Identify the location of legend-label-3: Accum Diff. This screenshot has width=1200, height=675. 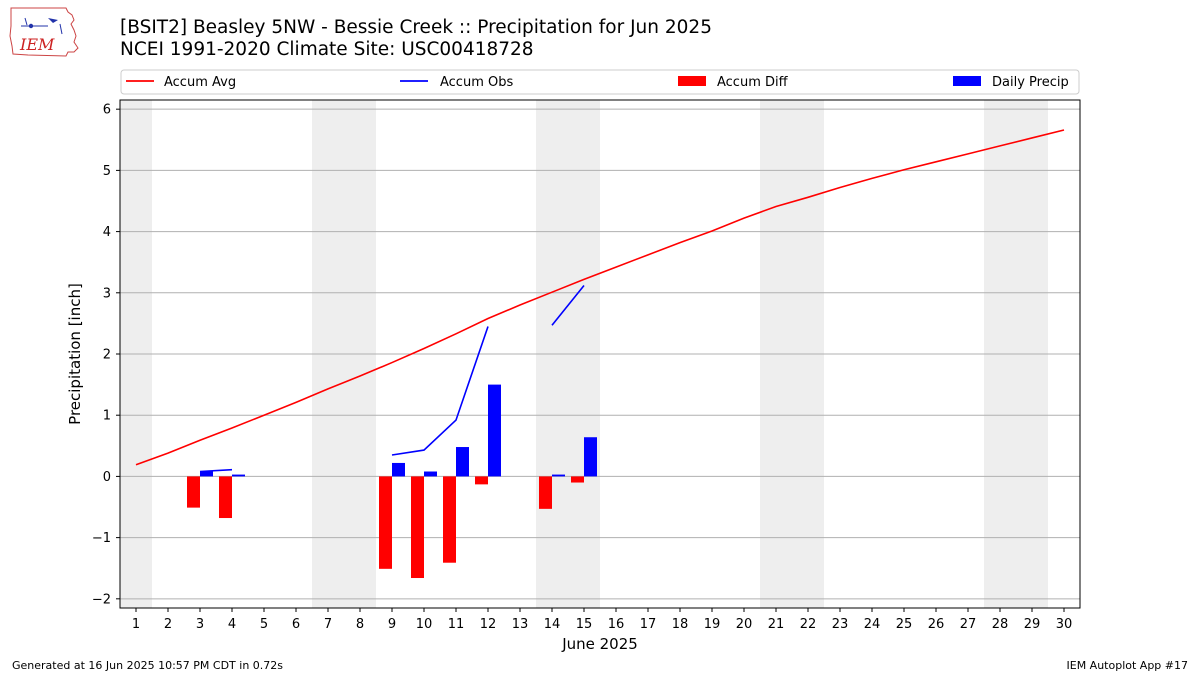
(753, 82).